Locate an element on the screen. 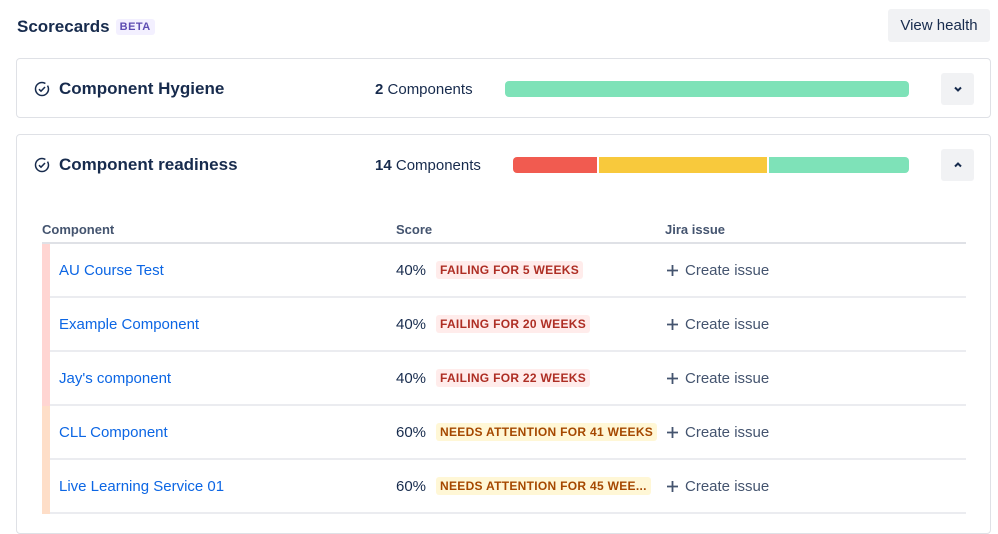 This screenshot has width=998, height=534. scorecard-component-hygiene: Component Hygiene 2 Components is located at coordinates (503, 88).